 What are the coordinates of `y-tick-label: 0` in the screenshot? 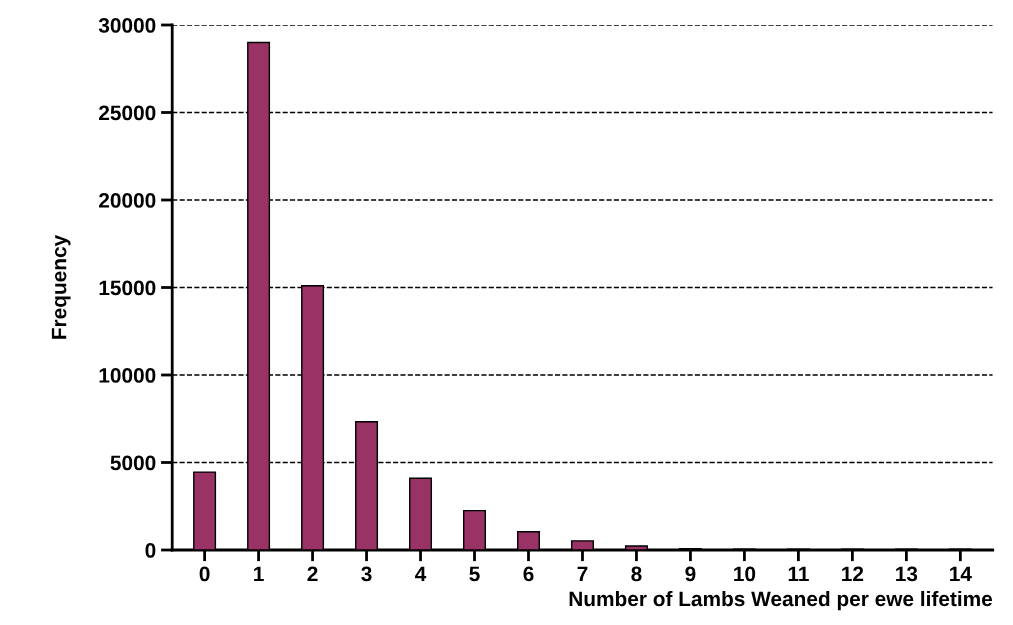 It's located at (150, 550).